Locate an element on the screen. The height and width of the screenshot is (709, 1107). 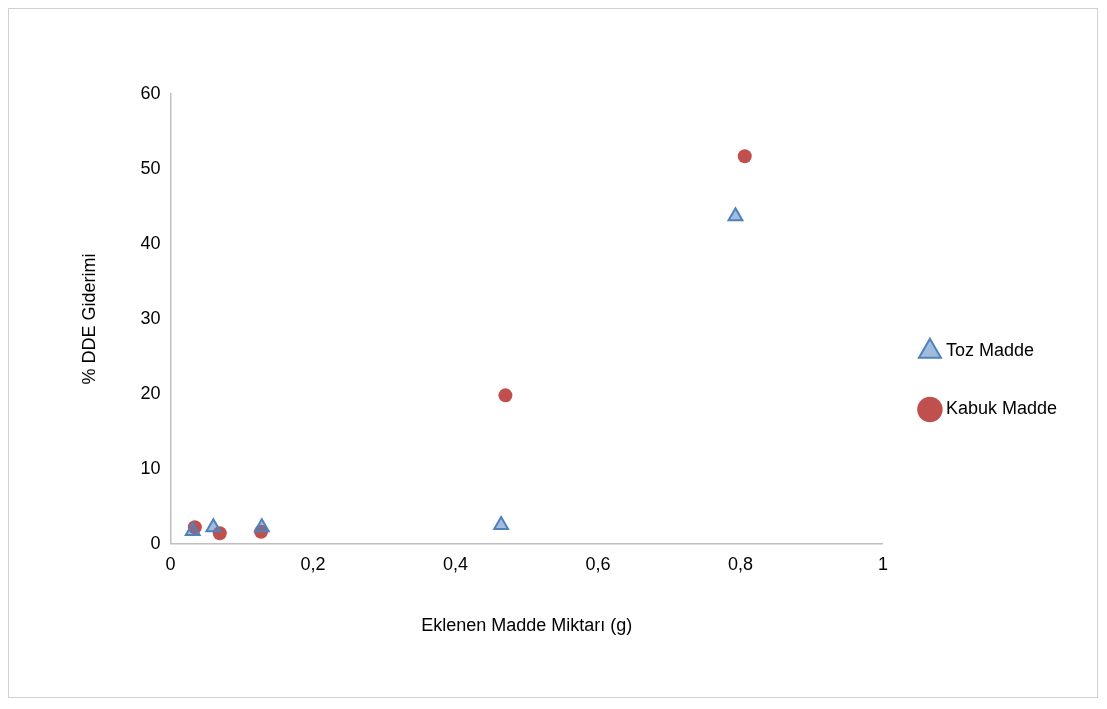
x-tick-label: 1 is located at coordinates (882, 563).